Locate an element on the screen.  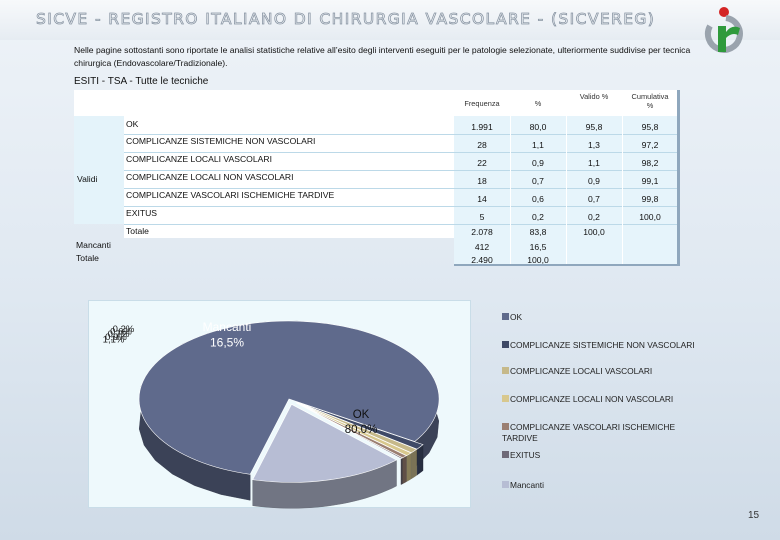
pie-slice-complicanze-locali-vascolari is located at coordinates (357, 428).